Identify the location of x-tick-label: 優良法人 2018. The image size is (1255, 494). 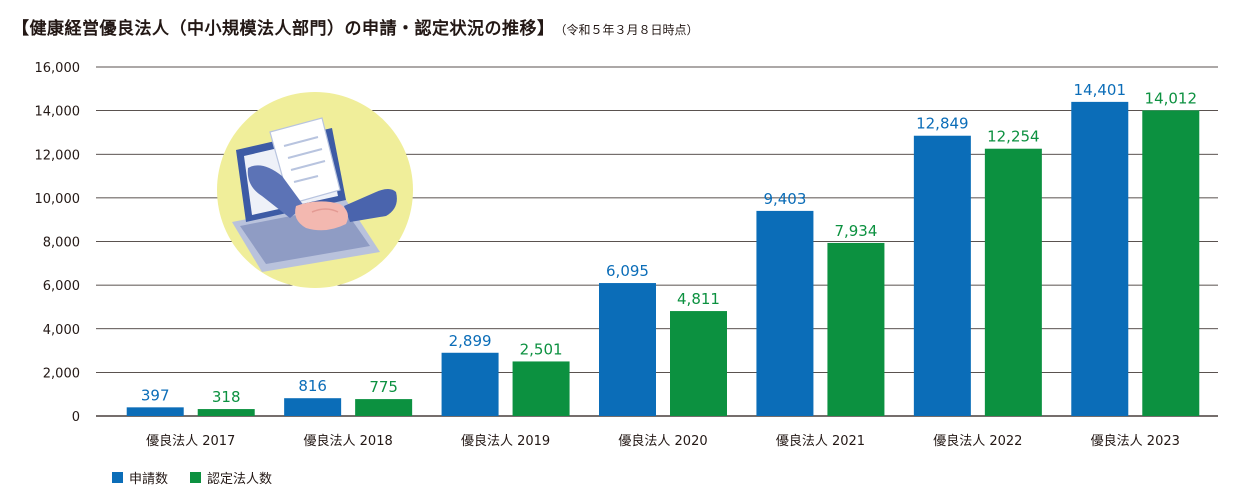
(348, 441).